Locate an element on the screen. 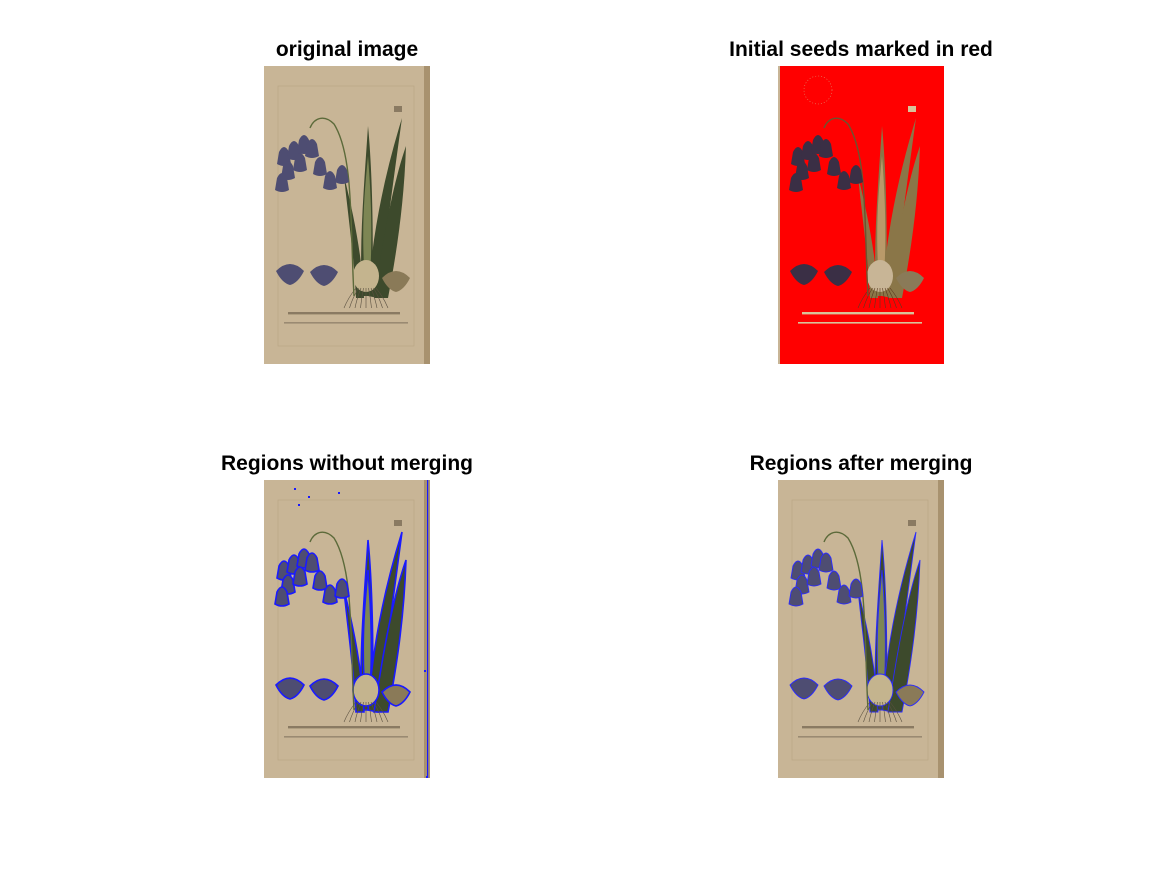  panel-title-original: original image is located at coordinates (347, 49).